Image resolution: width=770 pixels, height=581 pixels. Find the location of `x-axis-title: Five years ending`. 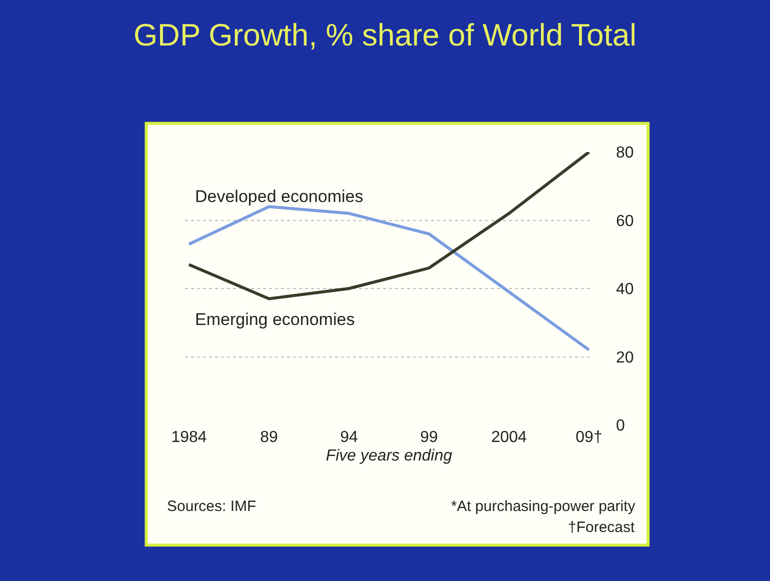

x-axis-title: Five years ending is located at coordinates (389, 456).